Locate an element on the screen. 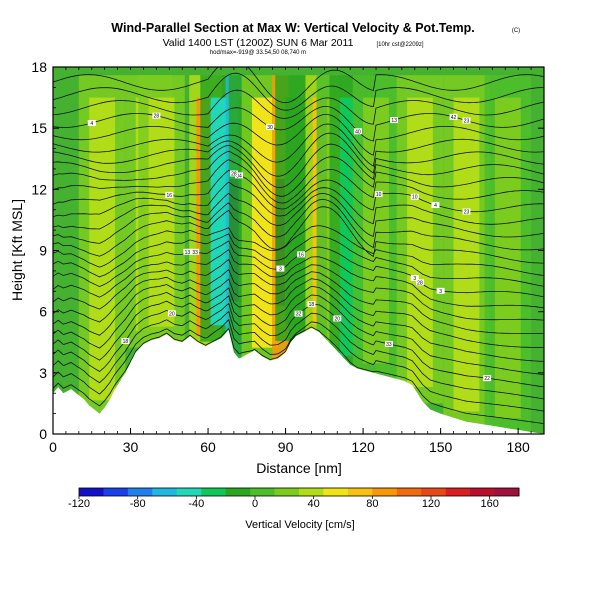  x-tick-label: 120 is located at coordinates (363, 447).